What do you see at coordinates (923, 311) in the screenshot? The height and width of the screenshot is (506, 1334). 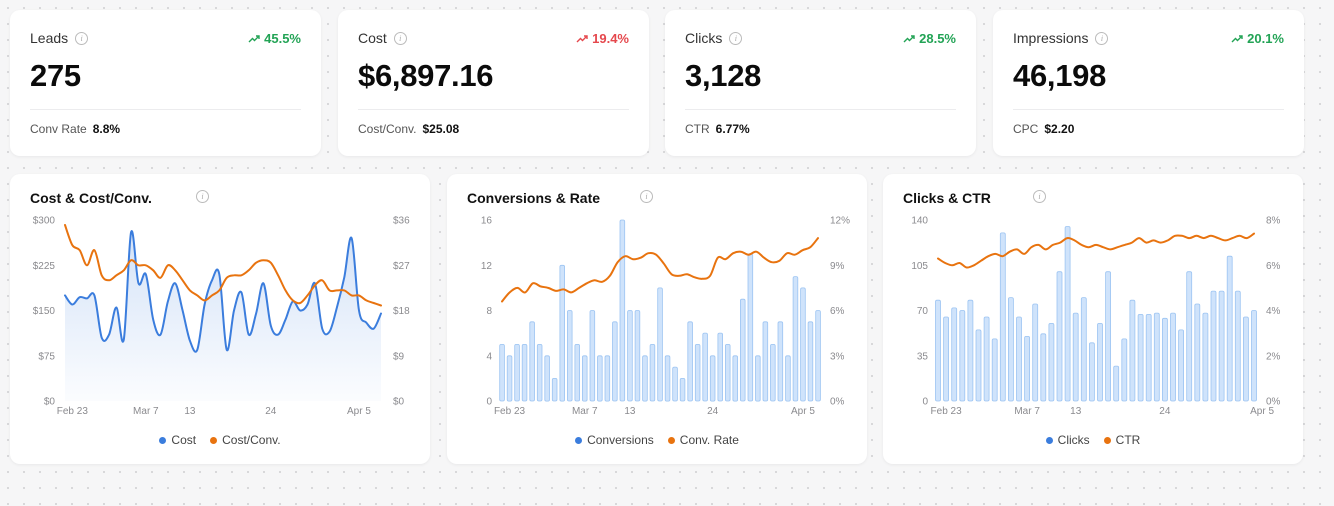 I see `y-left-tick-label: 70` at bounding box center [923, 311].